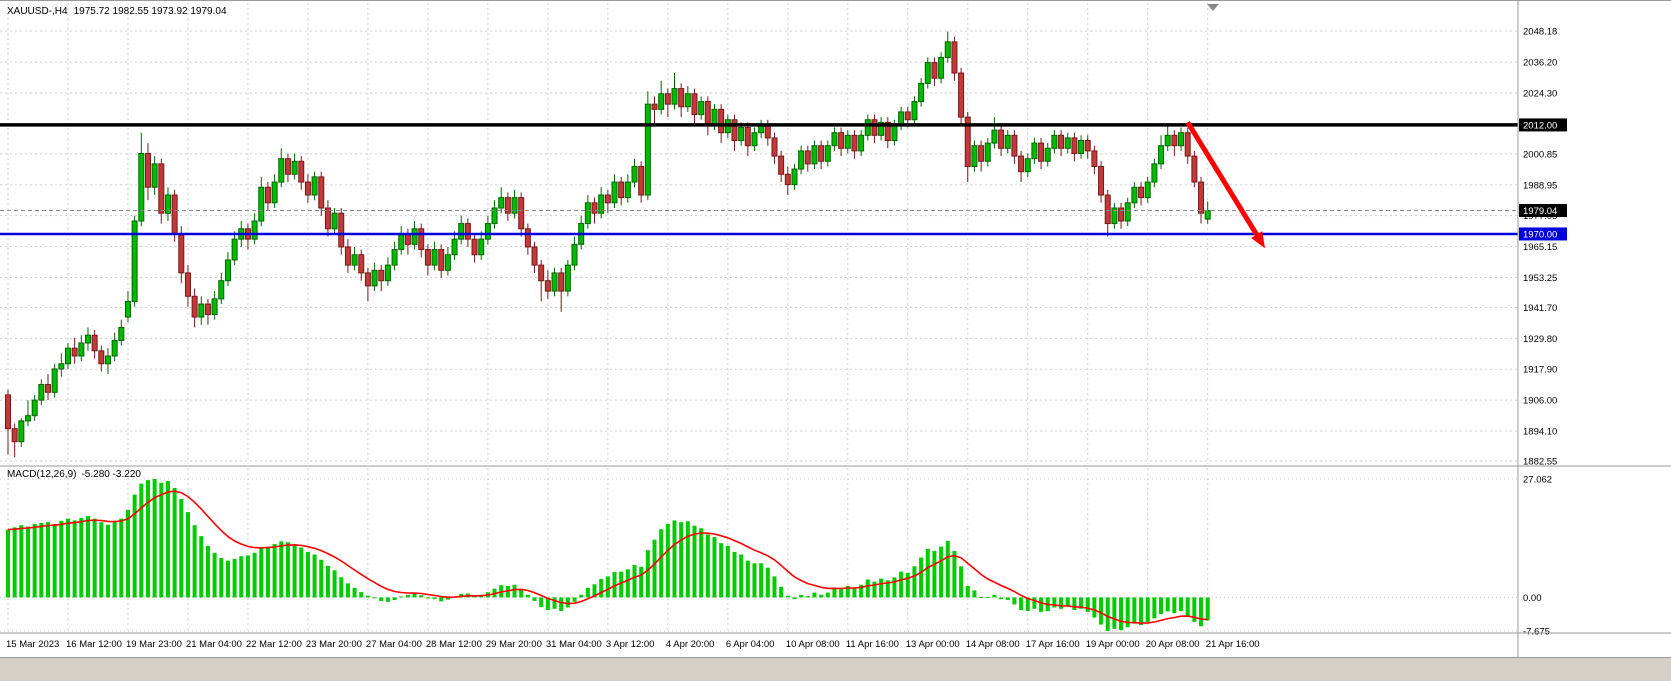 The image size is (1671, 681). Describe the element at coordinates (1225, 185) in the screenshot. I see `trend-arrow` at that location.